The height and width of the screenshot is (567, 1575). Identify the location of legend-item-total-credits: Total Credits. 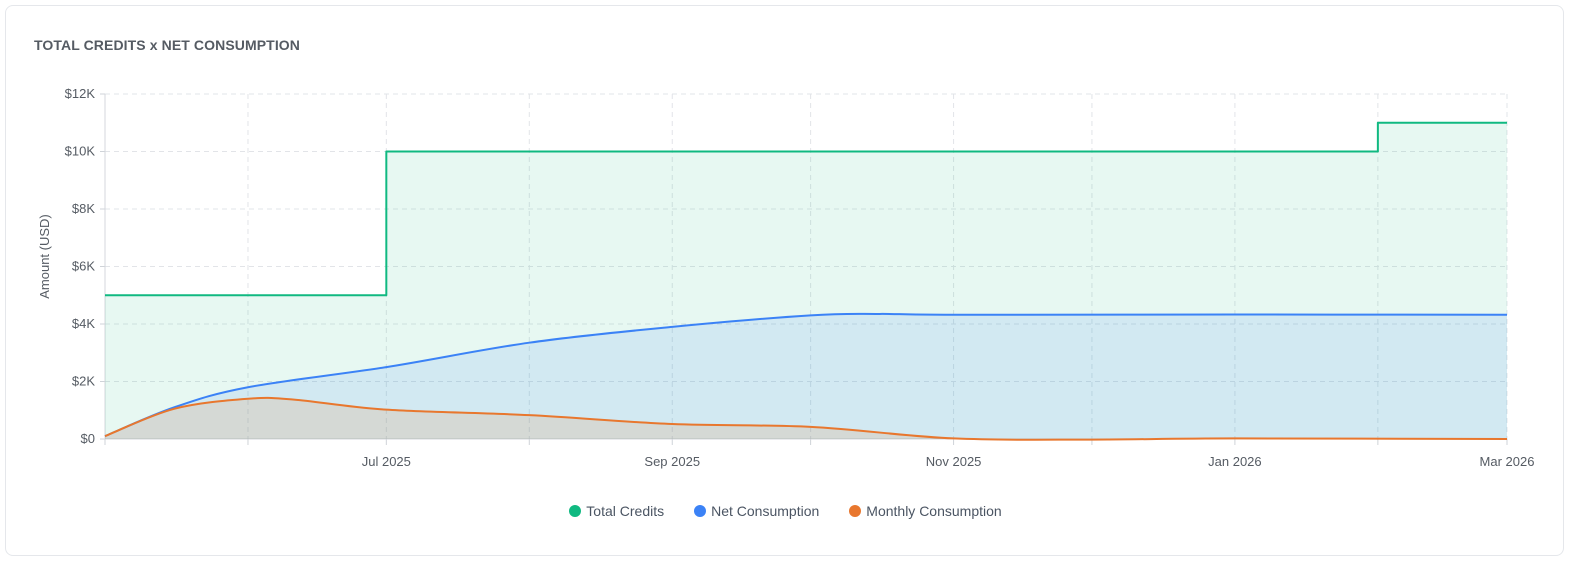
(616, 511).